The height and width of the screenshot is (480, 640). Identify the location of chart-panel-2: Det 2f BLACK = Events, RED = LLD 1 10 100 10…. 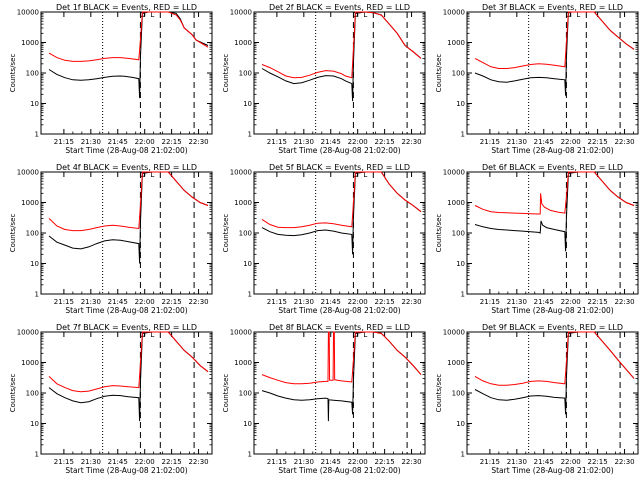
(324, 79).